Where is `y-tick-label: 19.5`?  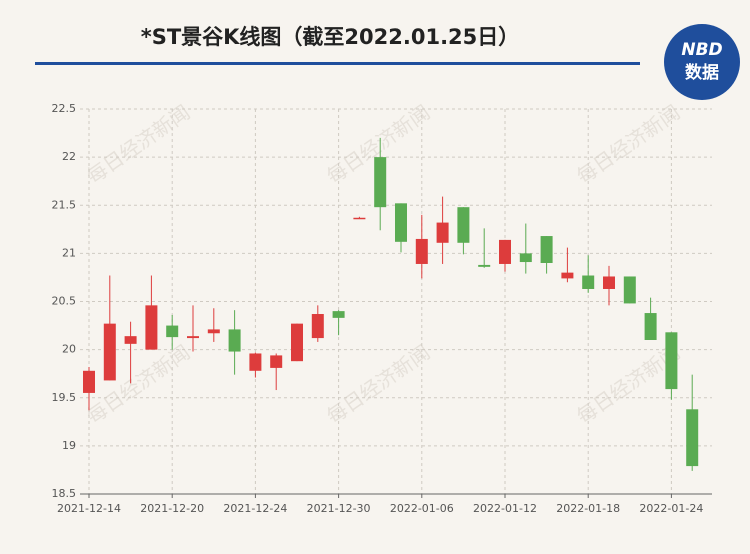 y-tick-label: 19.5 is located at coordinates (64, 397).